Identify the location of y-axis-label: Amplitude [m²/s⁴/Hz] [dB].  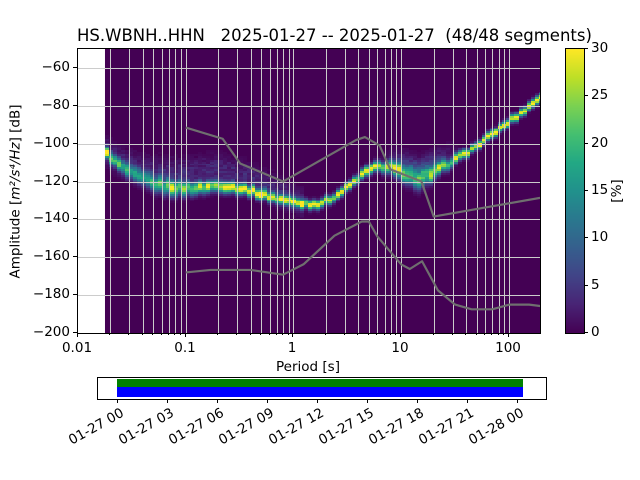
(15, 191).